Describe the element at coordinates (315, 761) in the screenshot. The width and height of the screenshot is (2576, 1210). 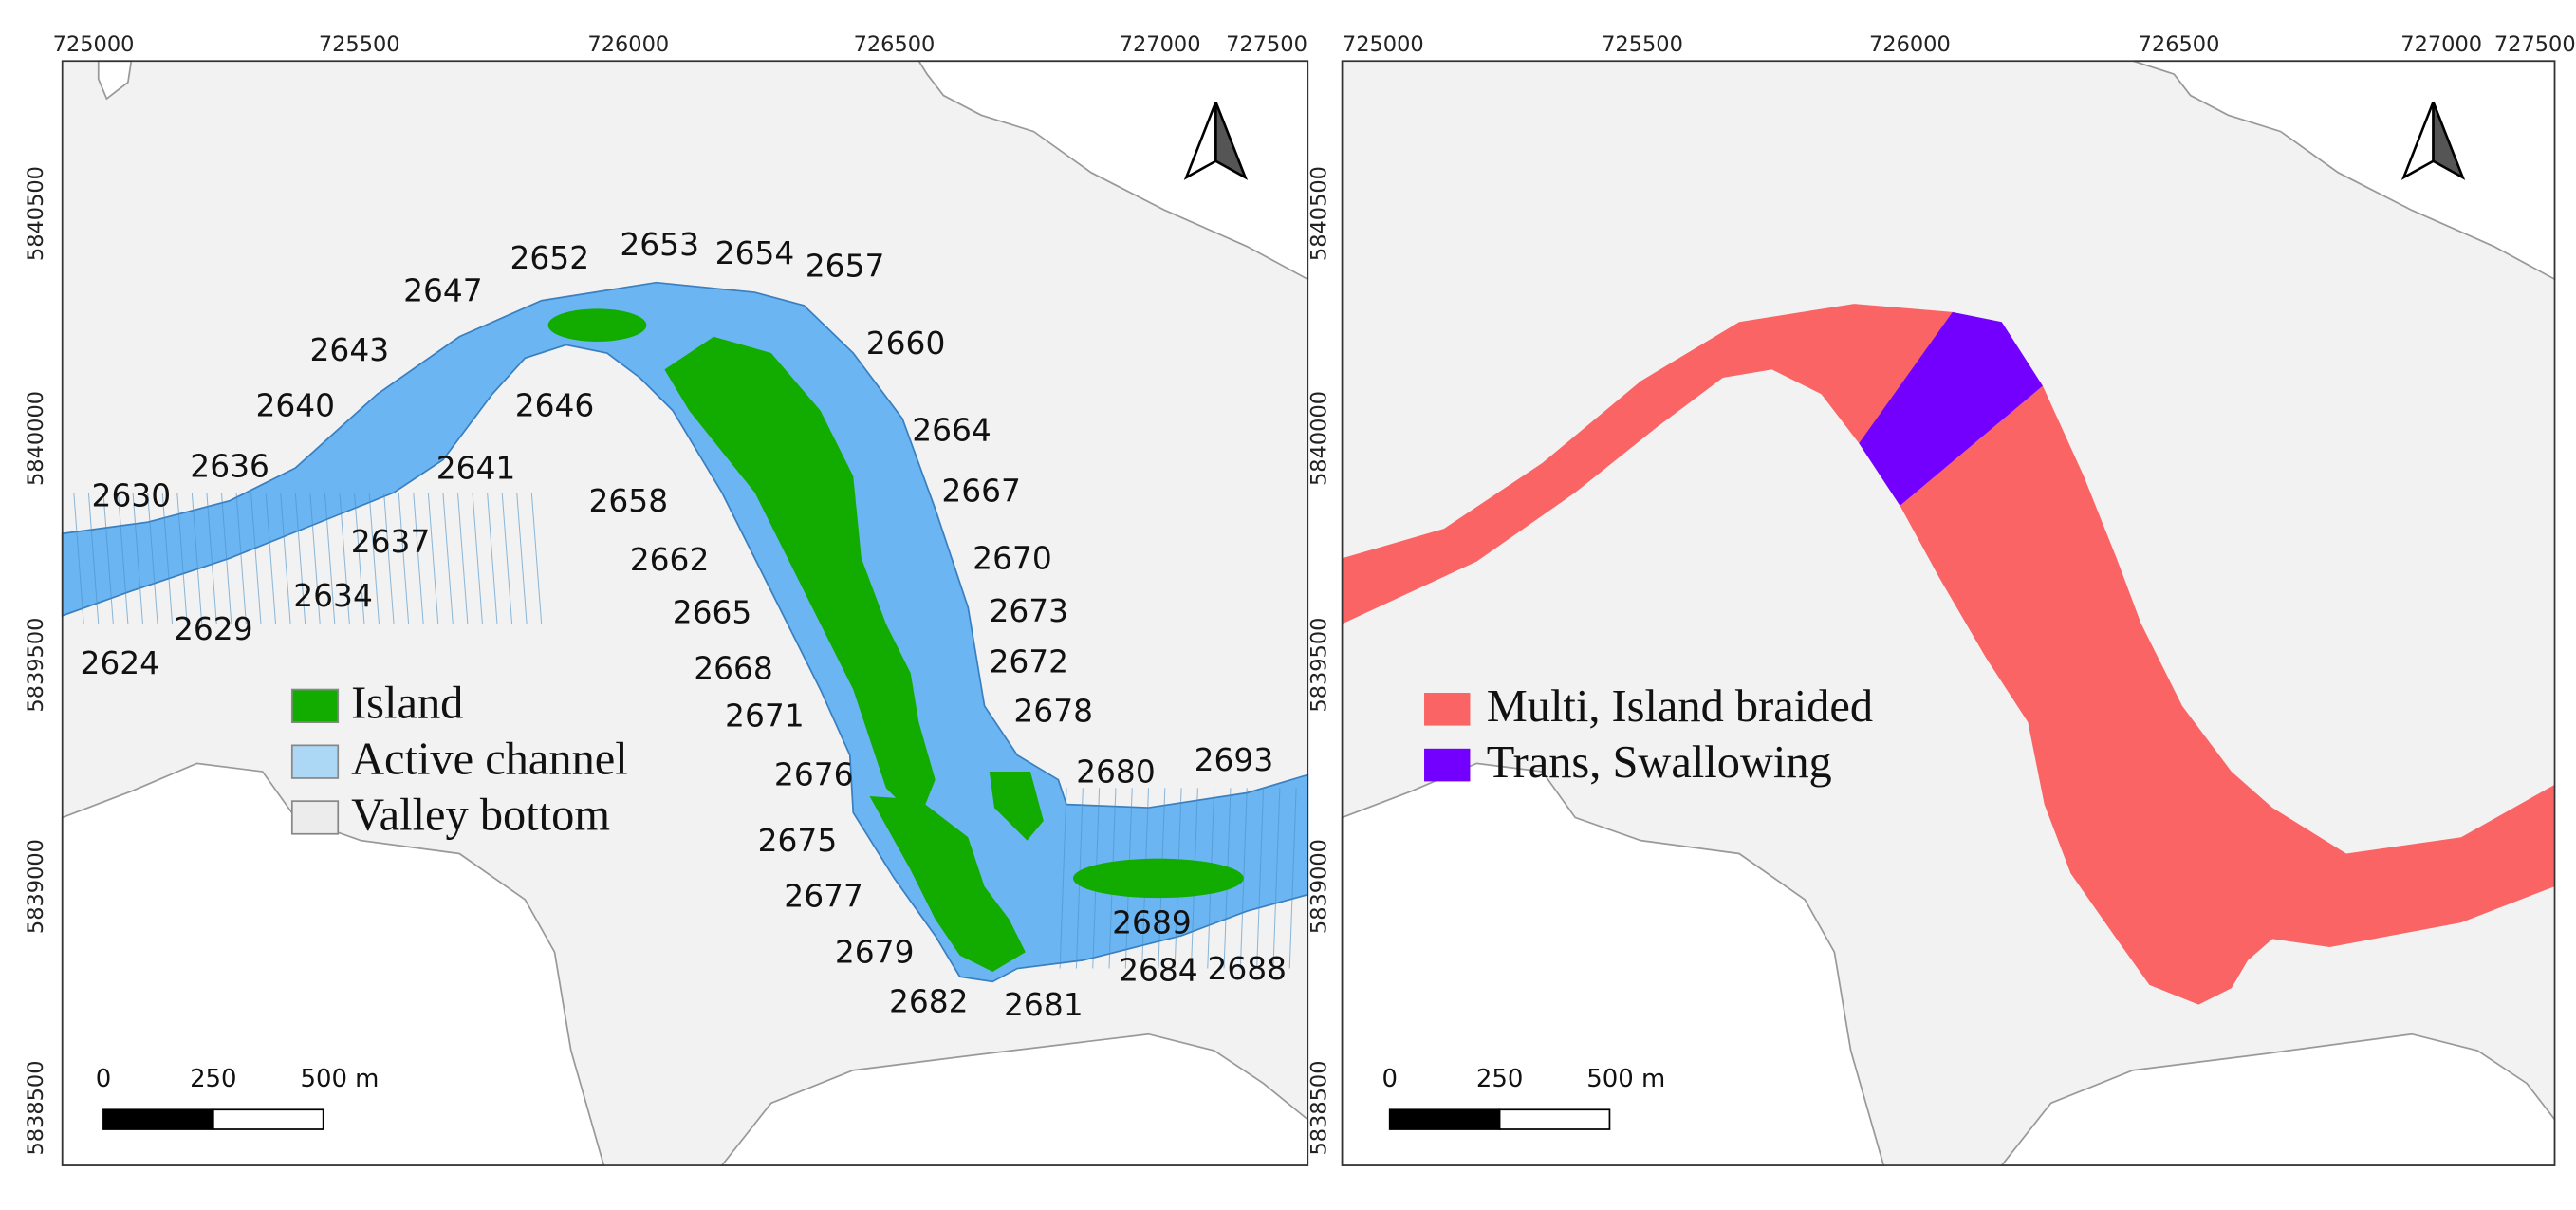
I see `legend-swatch-channel` at that location.